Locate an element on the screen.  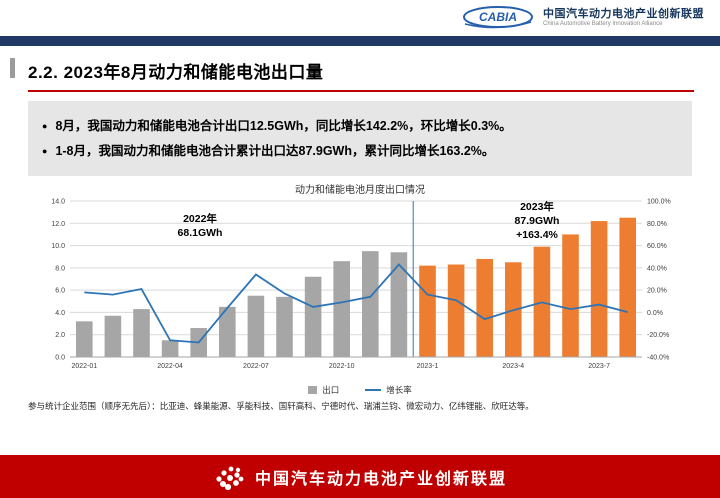
footer-org-name: 中国汽车动力电池产业创新联盟 is located at coordinates (380, 479).